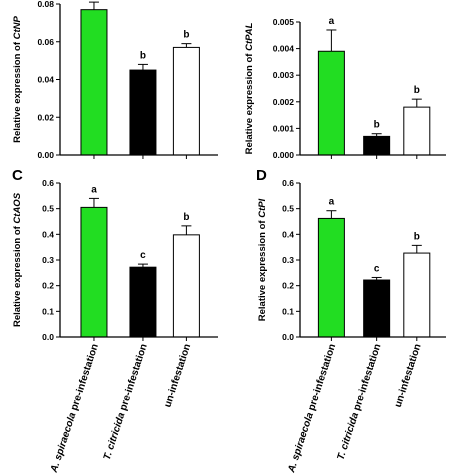 Image resolution: width=474 pixels, height=474 pixels. What do you see at coordinates (284, 49) in the screenshot?
I see `y-tick-label: 0.004` at bounding box center [284, 49].